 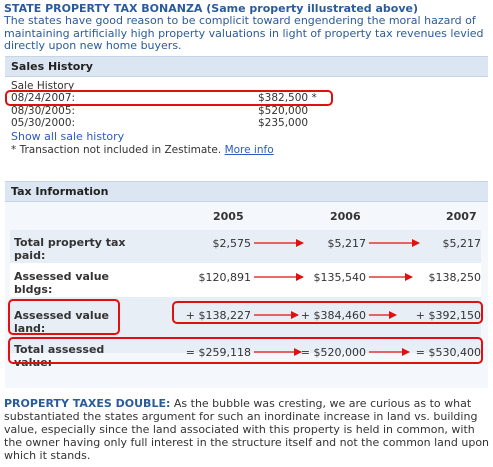 I want to click on note-lead: PROPERTY TAXES DOUBLE:, so click(x=87, y=403).